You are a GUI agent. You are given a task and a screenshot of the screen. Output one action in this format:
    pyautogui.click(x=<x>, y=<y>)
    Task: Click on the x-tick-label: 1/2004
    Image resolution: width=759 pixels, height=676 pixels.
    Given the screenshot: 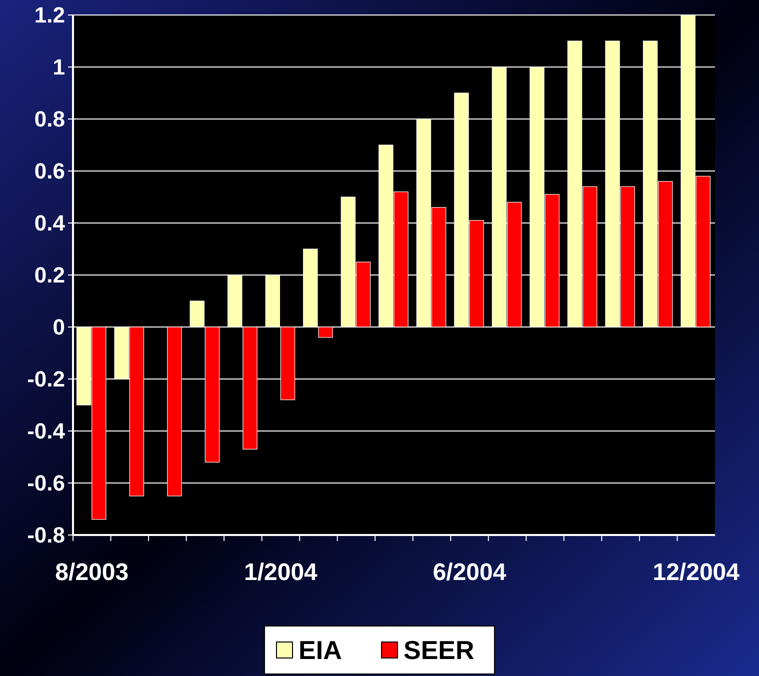 What is the action you would take?
    pyautogui.click(x=281, y=572)
    